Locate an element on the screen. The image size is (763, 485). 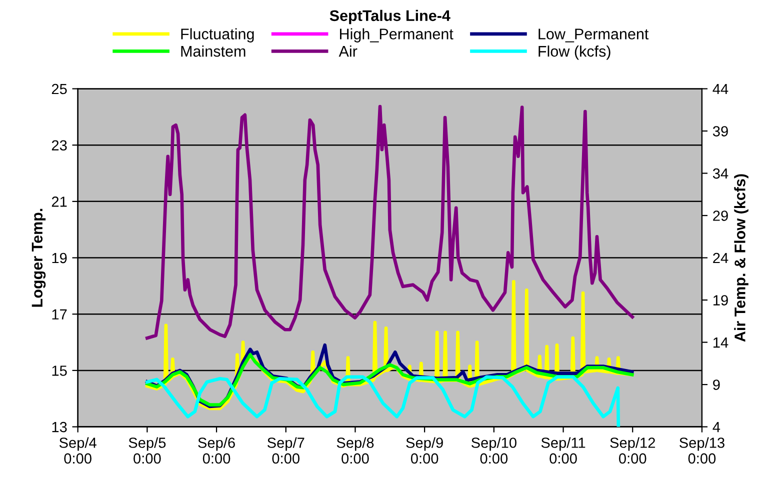
x-tick-label: Sep/10 0:00 is located at coordinates (493, 450).